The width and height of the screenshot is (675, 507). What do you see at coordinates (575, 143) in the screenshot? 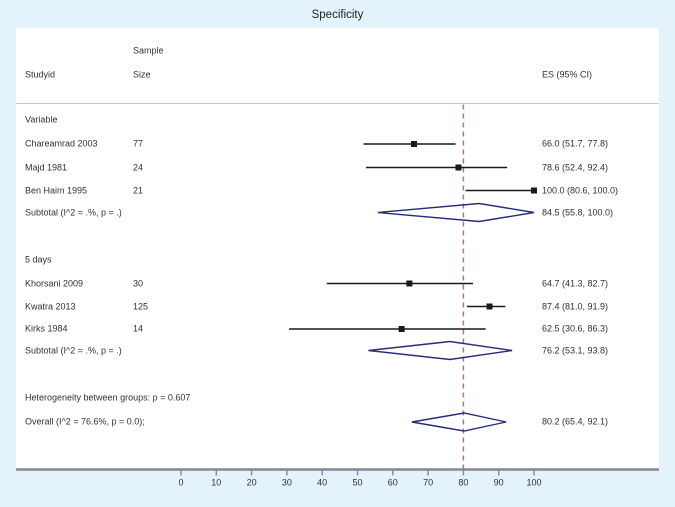
I see `es-ci-value: 66.0 (51.7, 77.8)` at bounding box center [575, 143].